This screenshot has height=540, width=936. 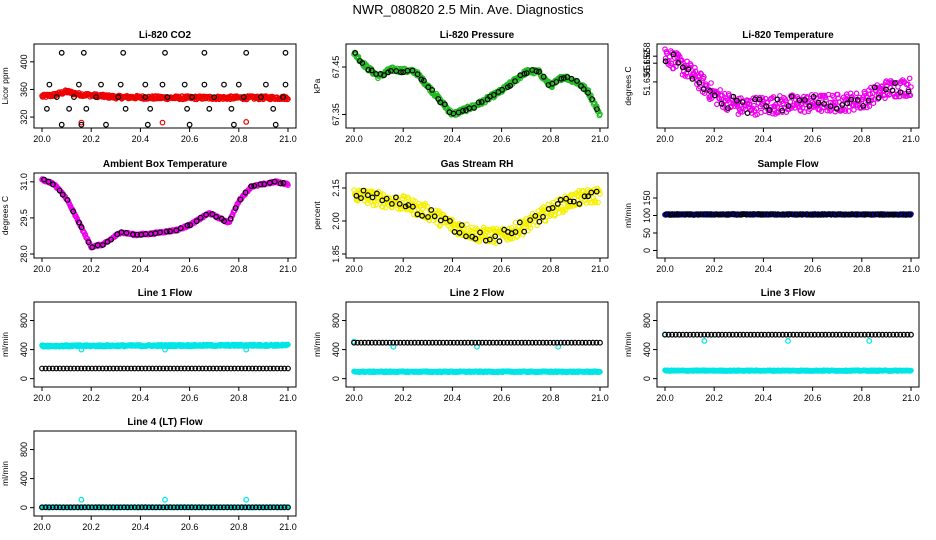 What do you see at coordinates (628, 85) in the screenshot?
I see `y-axis-label: degrees C` at bounding box center [628, 85].